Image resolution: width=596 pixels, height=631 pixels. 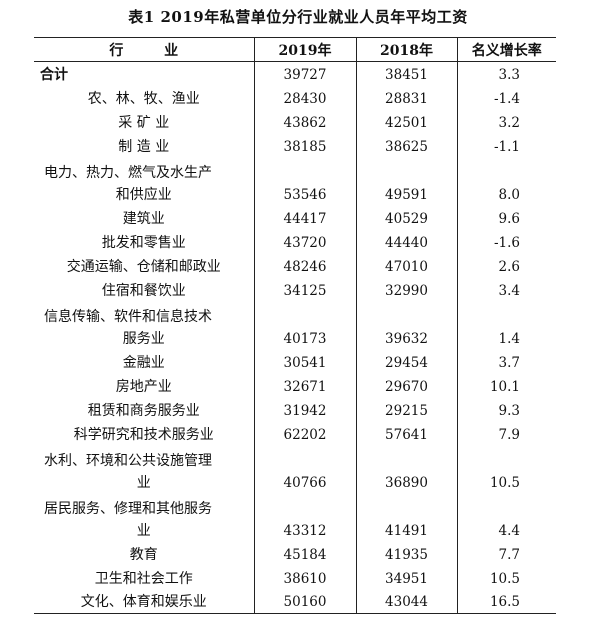 What do you see at coordinates (506, 517) in the screenshot?
I see `row-rate: 4.4` at bounding box center [506, 517].